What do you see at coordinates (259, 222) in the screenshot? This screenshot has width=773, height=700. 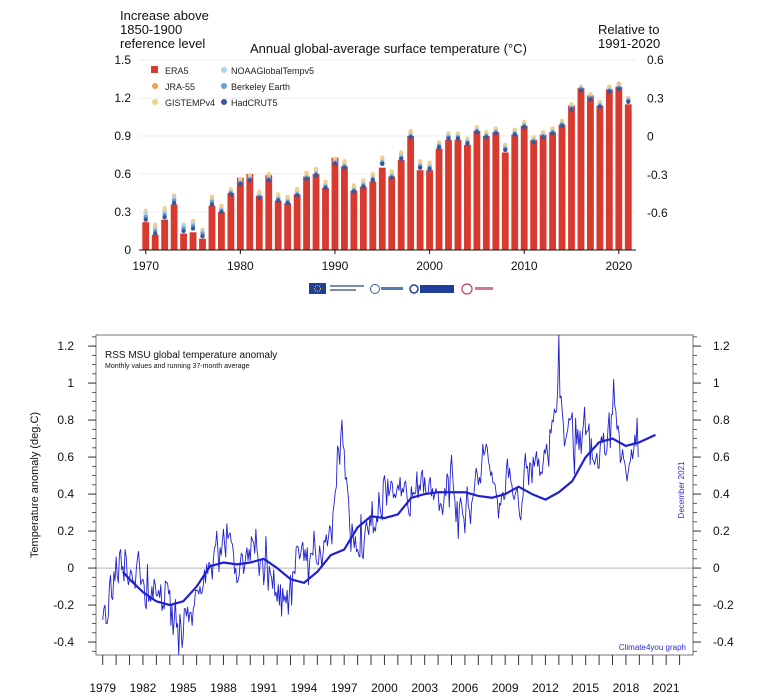 I see `bar-1982` at bounding box center [259, 222].